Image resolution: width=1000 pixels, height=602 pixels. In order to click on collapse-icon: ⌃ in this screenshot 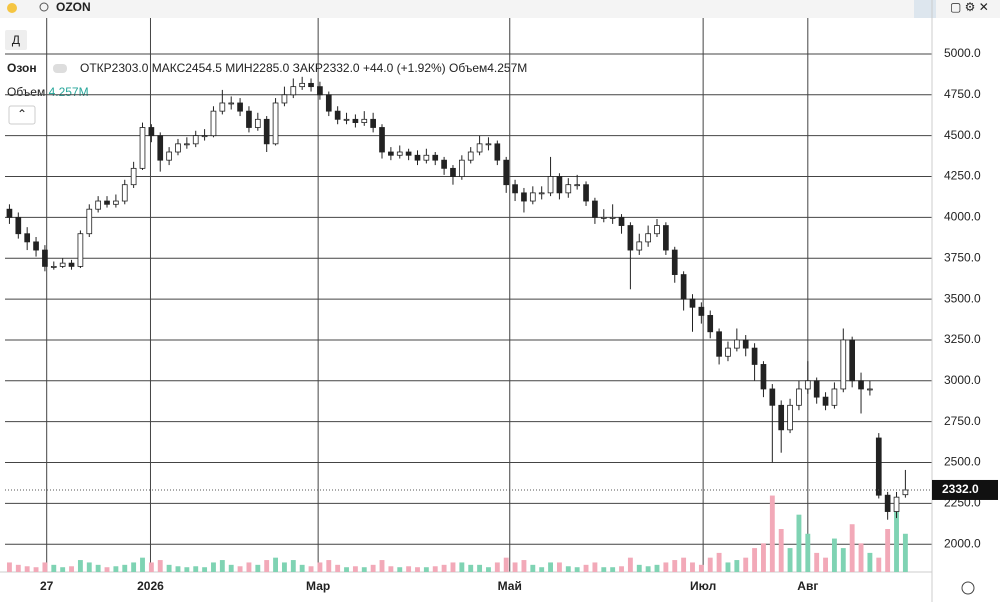, I will do `click(22, 114)`.